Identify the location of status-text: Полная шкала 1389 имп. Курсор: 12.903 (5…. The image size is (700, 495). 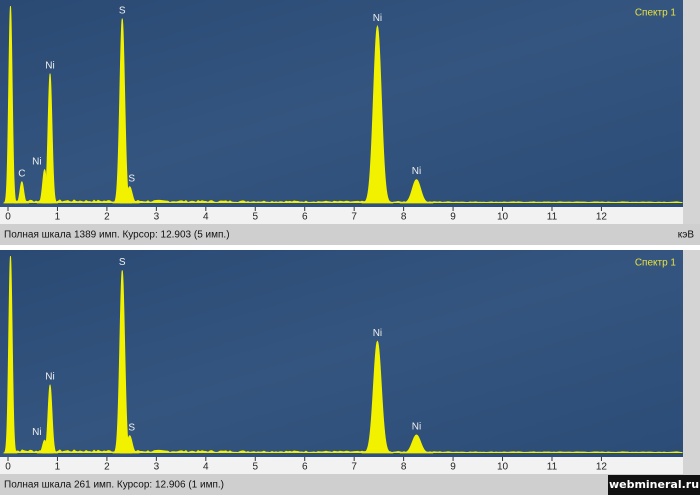
(117, 235).